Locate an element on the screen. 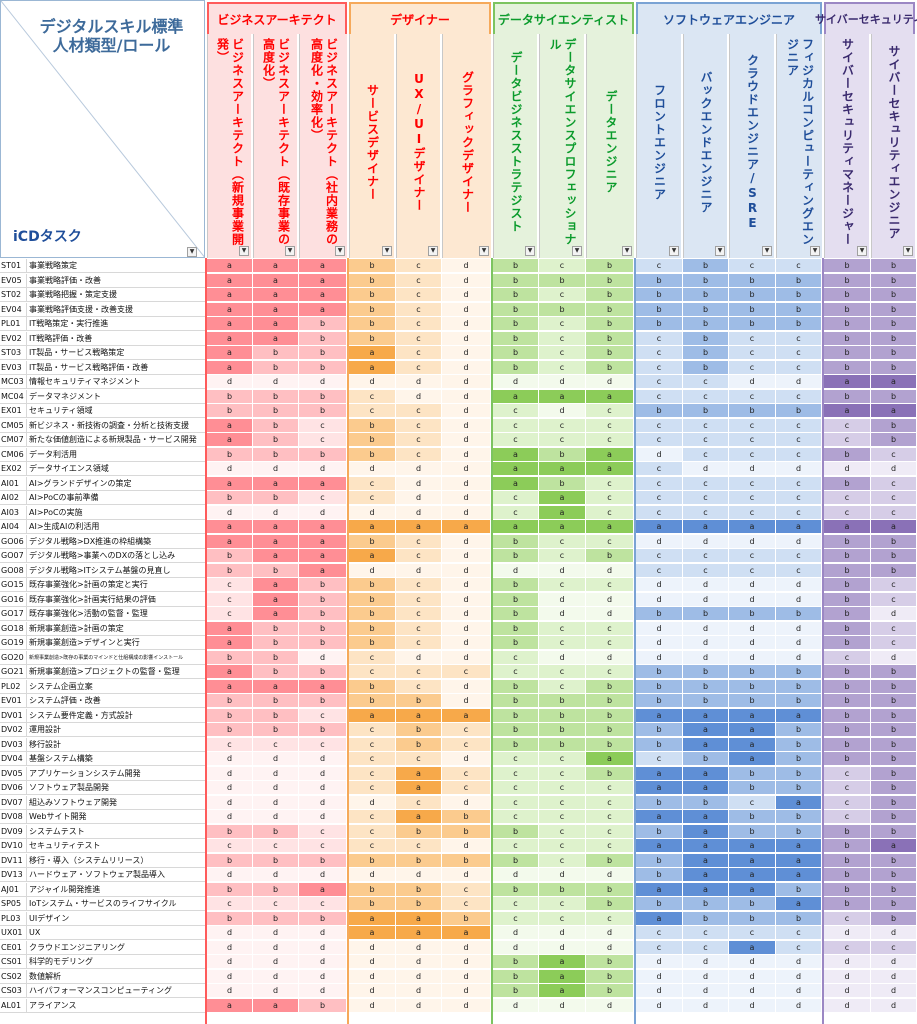 This screenshot has width=917, height=1024. task-name: 数値解析 is located at coordinates (116, 976).